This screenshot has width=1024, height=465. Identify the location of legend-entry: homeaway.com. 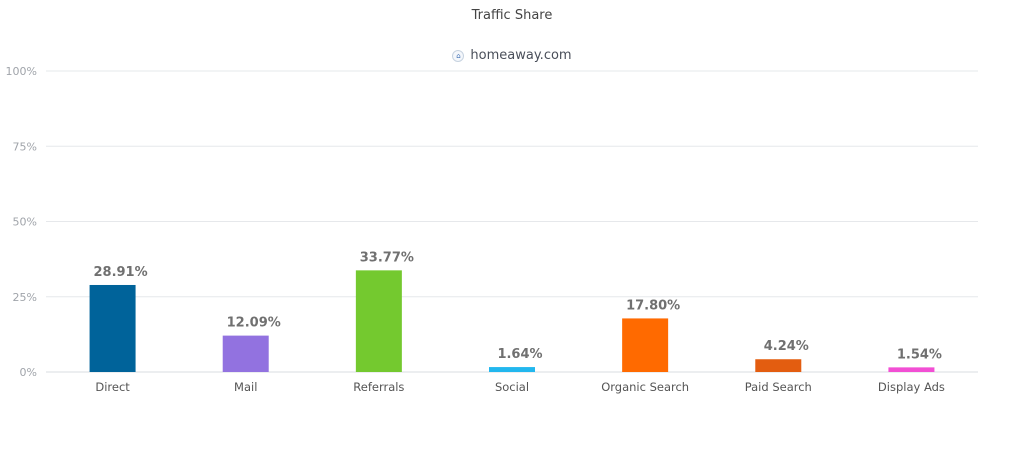
(521, 55).